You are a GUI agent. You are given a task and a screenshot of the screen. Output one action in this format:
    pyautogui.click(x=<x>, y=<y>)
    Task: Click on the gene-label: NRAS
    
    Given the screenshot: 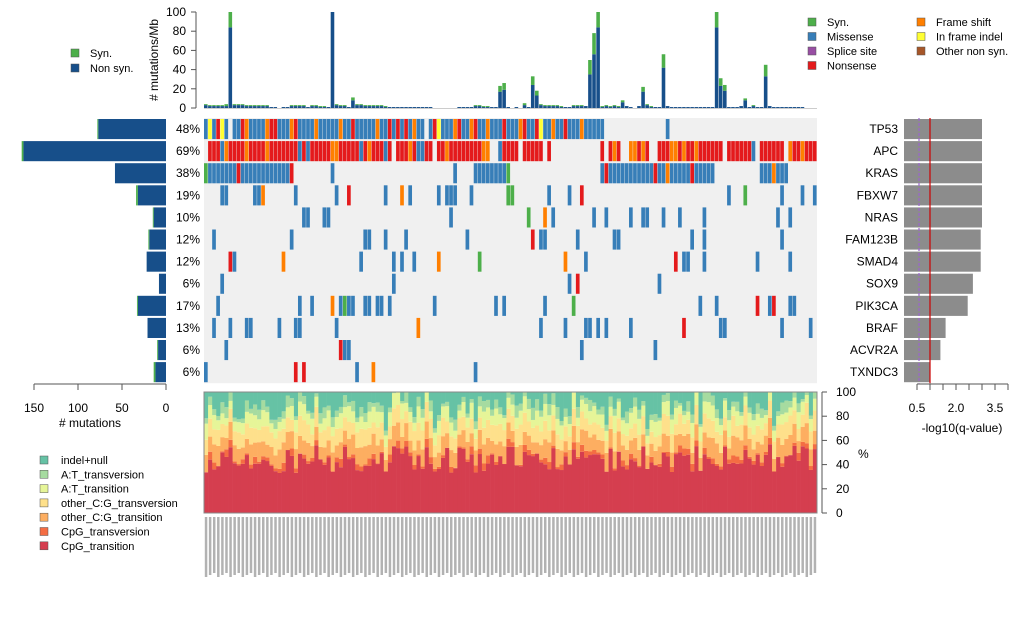 What is the action you would take?
    pyautogui.click(x=881, y=217)
    